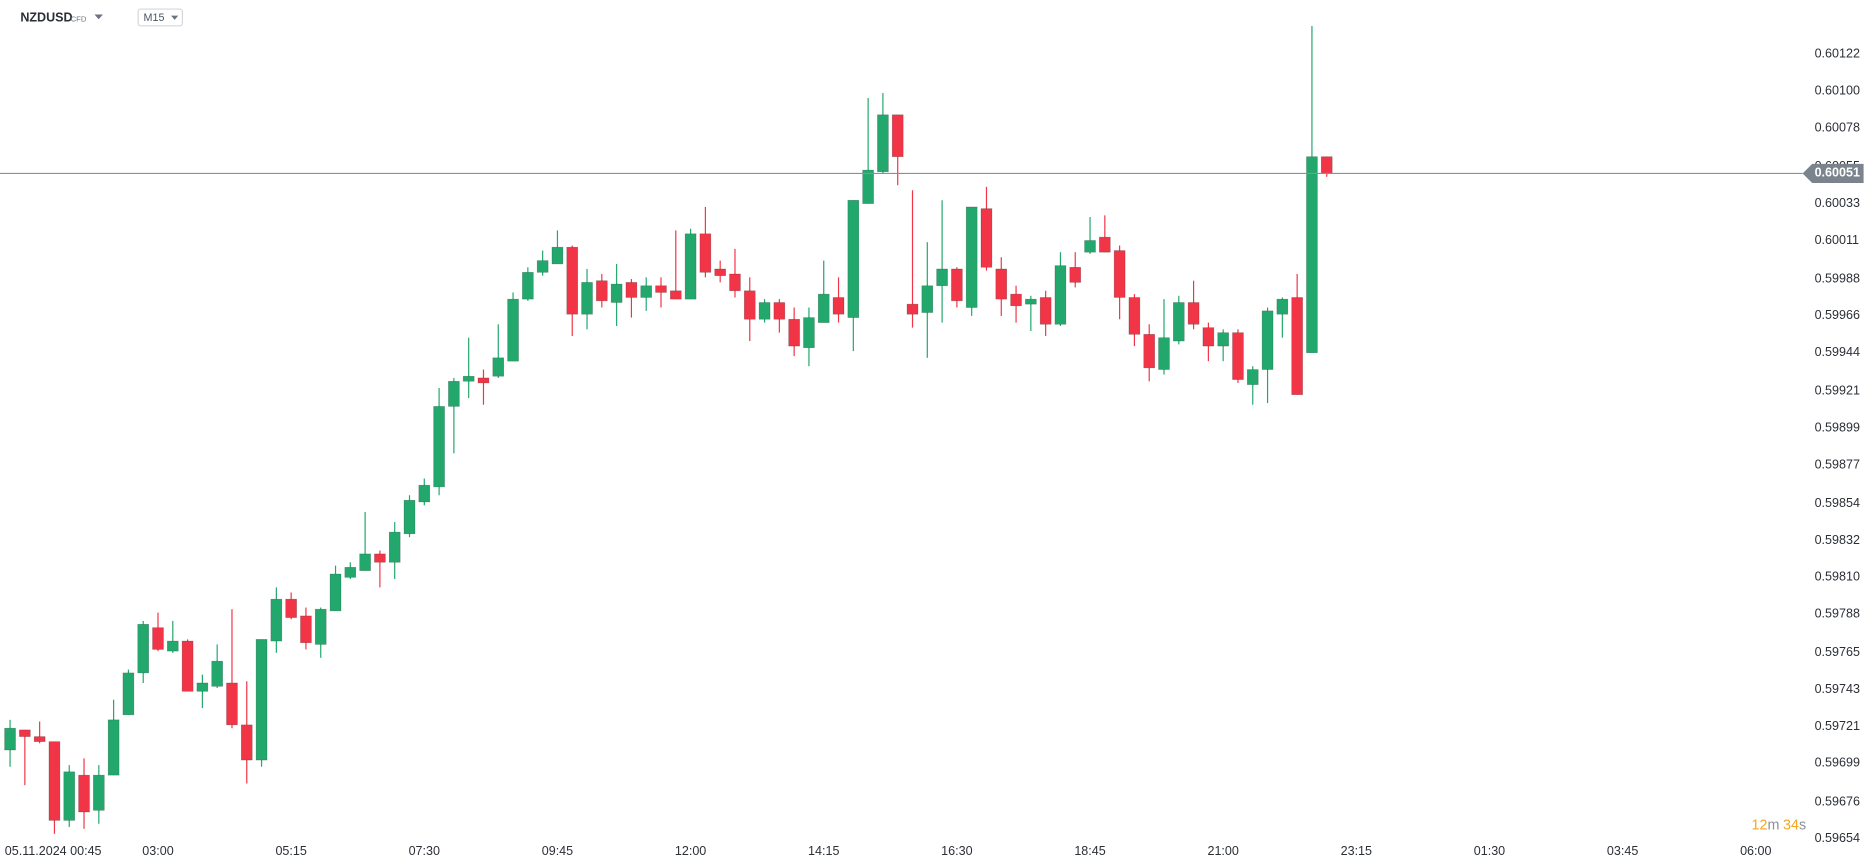 Image resolution: width=1866 pixels, height=865 pixels. Describe the element at coordinates (690, 851) in the screenshot. I see `x-tick-label: 12:00` at that location.